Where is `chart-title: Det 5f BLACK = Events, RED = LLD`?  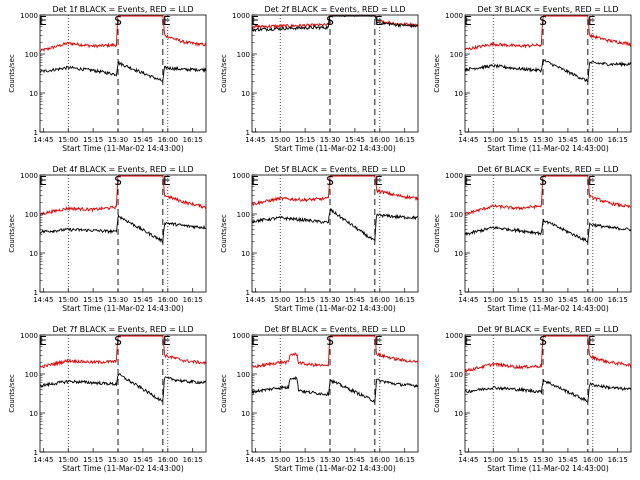 chart-title: Det 5f BLACK = Events, RED = LLD is located at coordinates (334, 169).